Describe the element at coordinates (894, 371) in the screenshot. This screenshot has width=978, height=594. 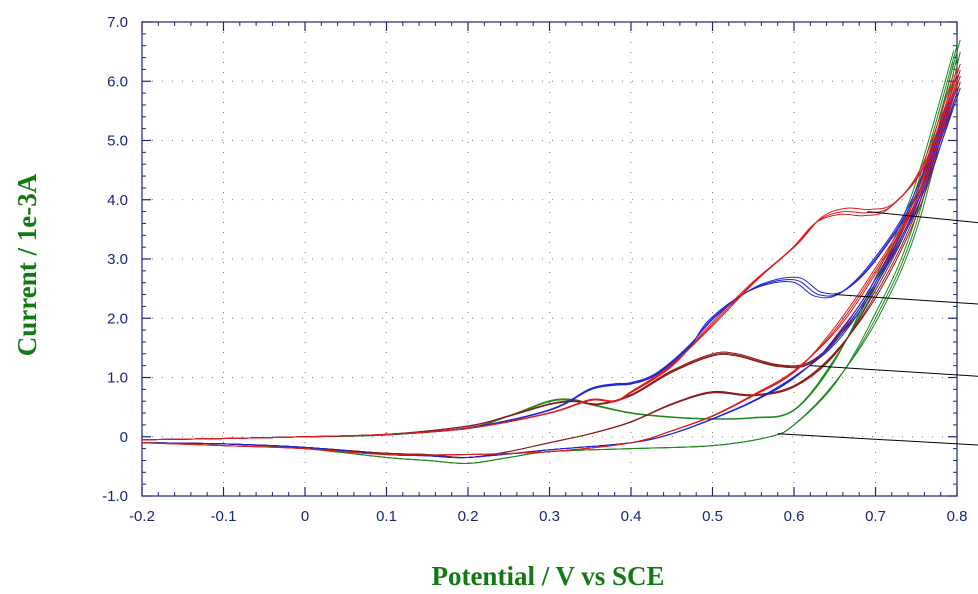
I see `annotation-leader-b` at that location.